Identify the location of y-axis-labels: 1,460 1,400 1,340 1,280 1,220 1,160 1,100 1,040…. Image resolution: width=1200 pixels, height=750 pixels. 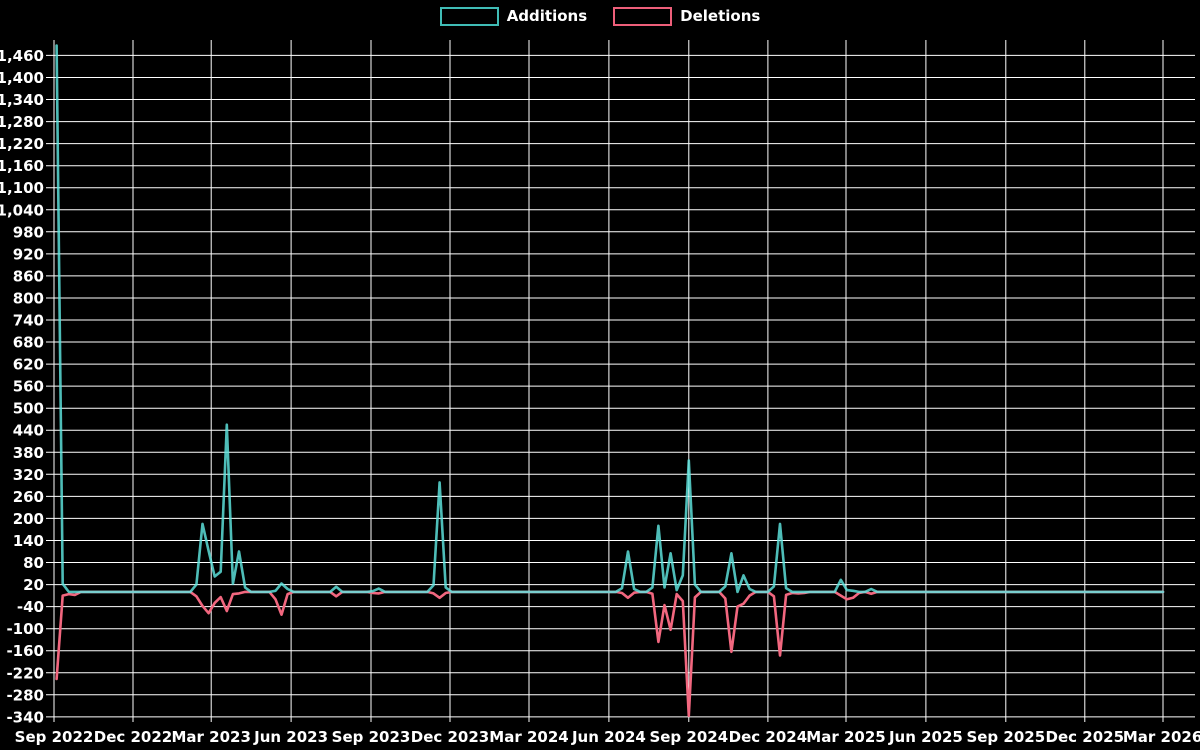
(22, 387).